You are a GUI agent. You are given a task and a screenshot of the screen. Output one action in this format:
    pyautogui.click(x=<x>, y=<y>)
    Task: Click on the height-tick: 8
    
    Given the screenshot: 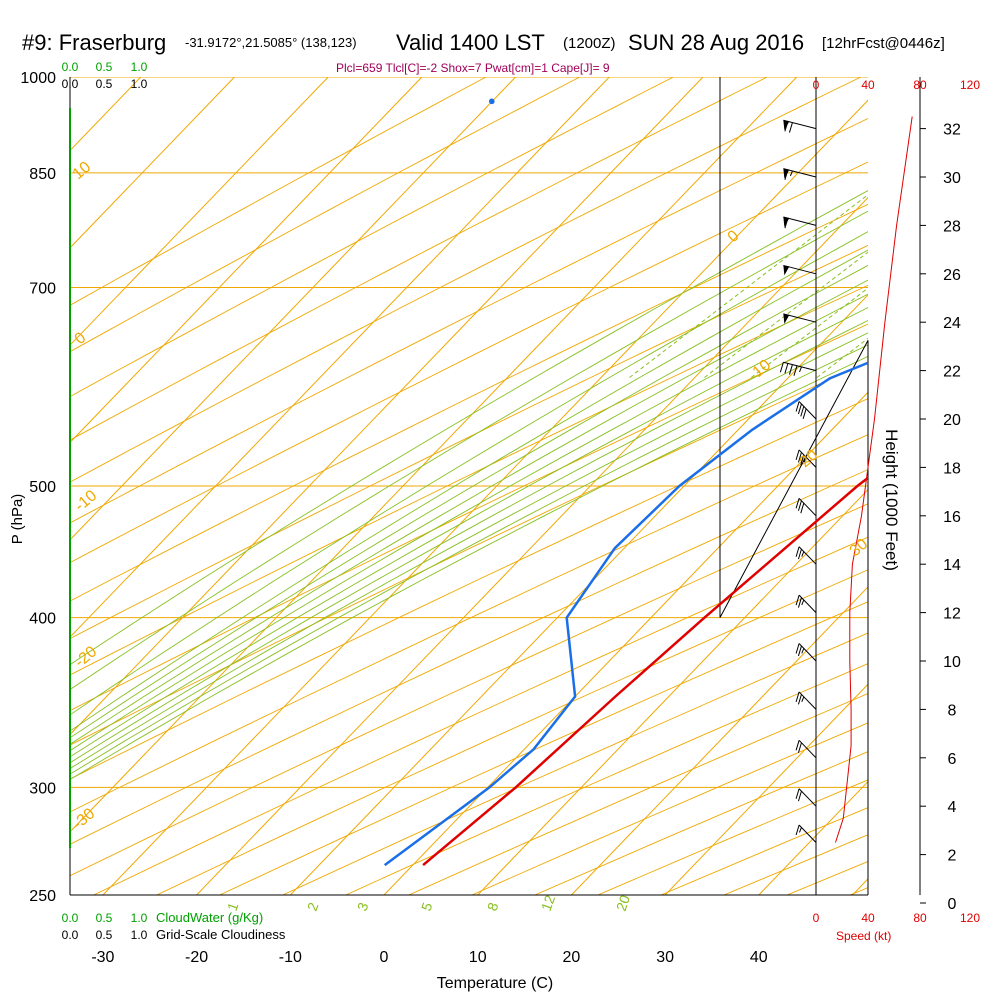 What is the action you would take?
    pyautogui.click(x=952, y=710)
    